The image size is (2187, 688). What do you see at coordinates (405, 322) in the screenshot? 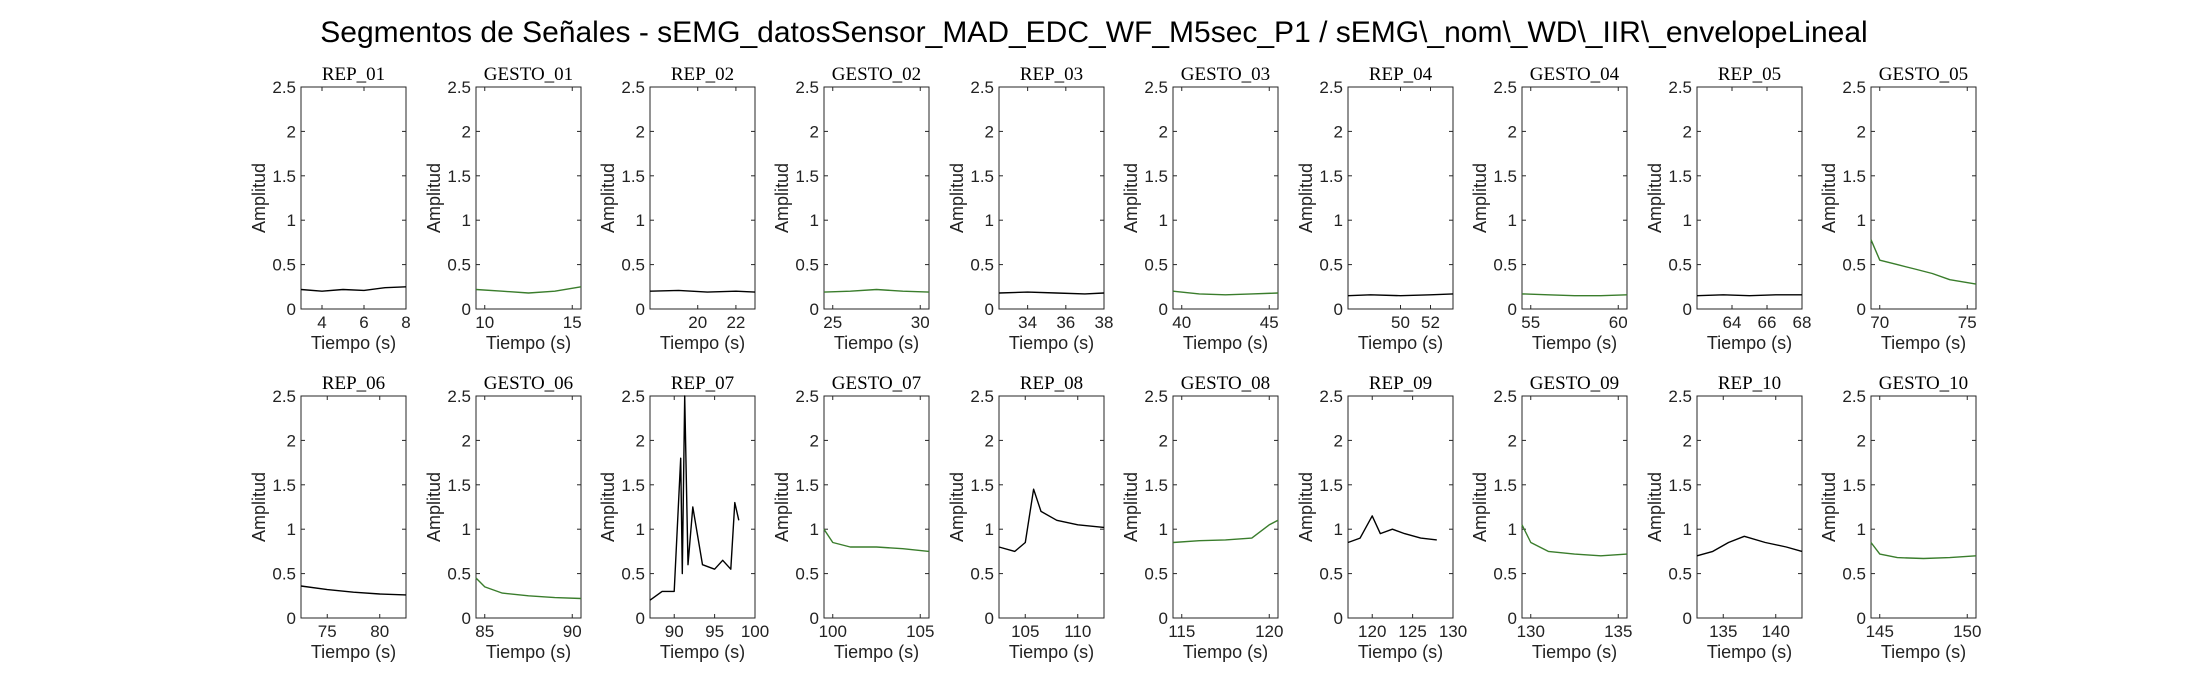
I see `x-tick-label: 8` at bounding box center [405, 322].